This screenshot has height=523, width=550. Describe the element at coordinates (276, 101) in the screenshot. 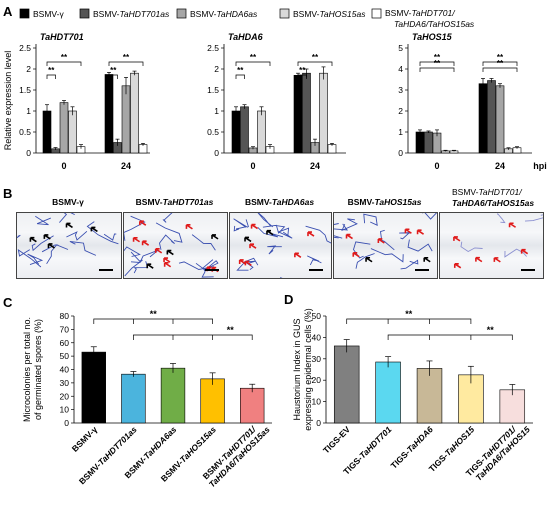

I see `expression-chart-TaHDA6: 0 0.5 1 1.5 2 2.5 TaHDA6 0 ** ** 24 ** **` at that location.